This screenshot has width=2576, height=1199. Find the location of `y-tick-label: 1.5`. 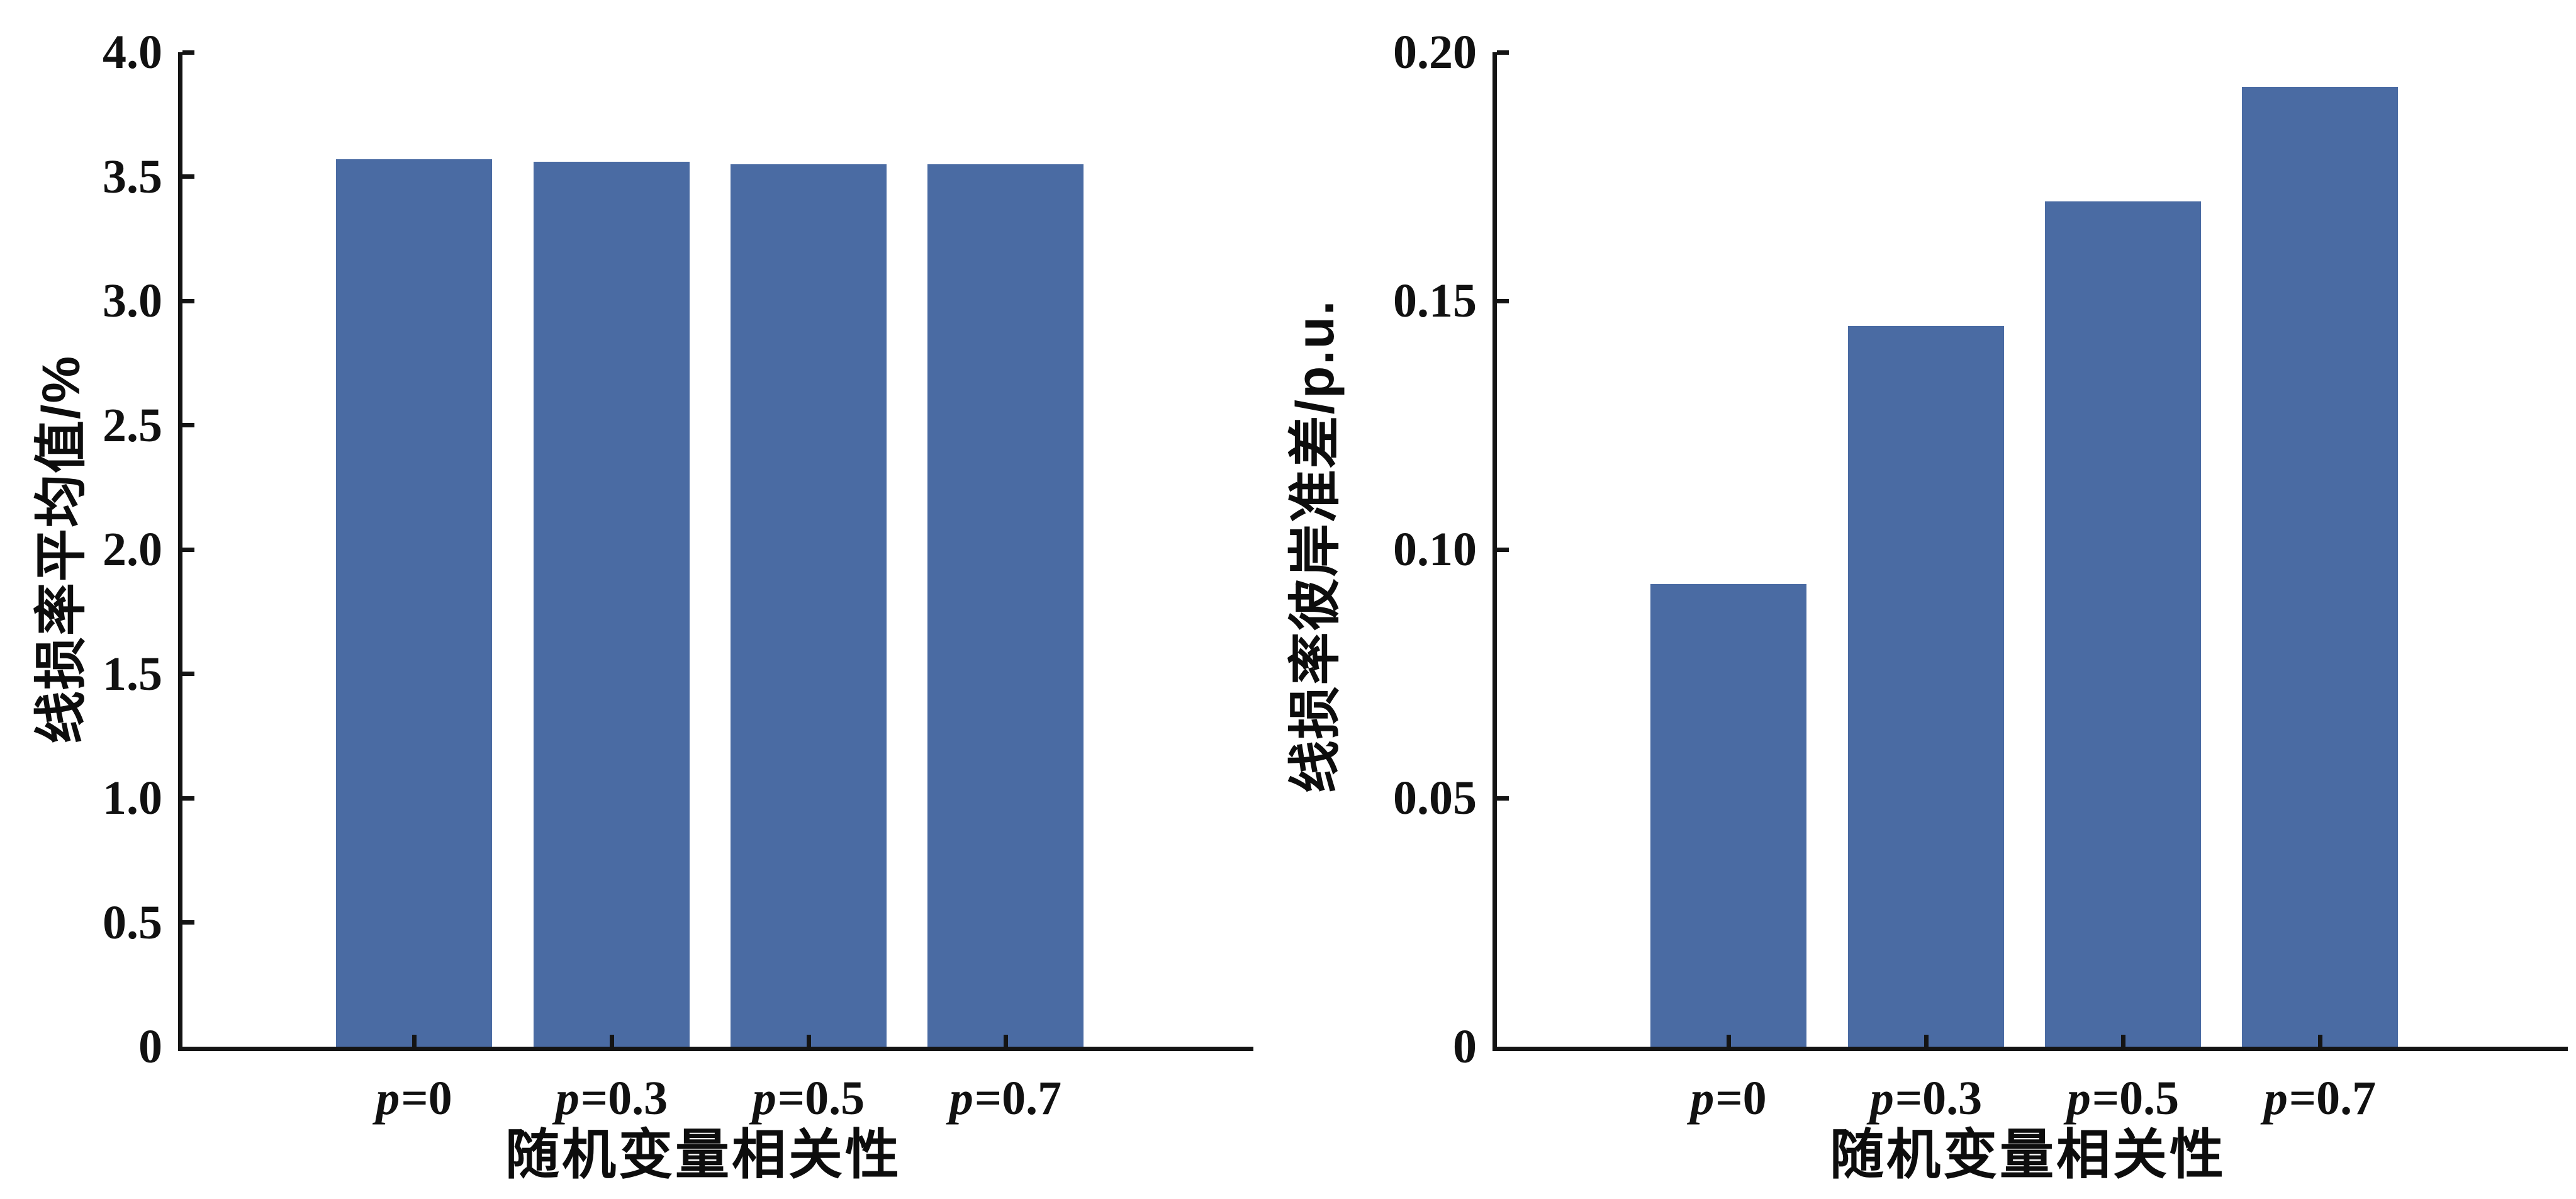

y-tick-label: 1.5 is located at coordinates (132, 674).